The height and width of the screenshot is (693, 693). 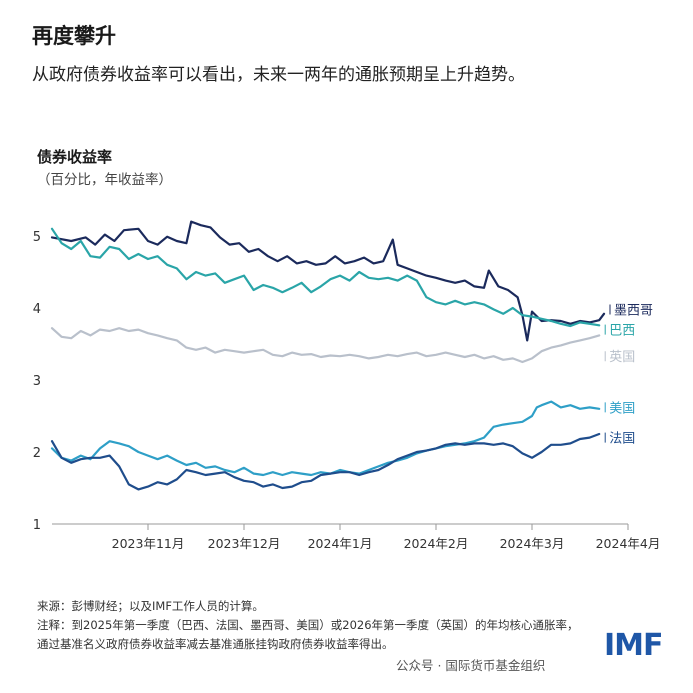 What do you see at coordinates (628, 543) in the screenshot?
I see `x-tick-label: 2024年4月` at bounding box center [628, 543].